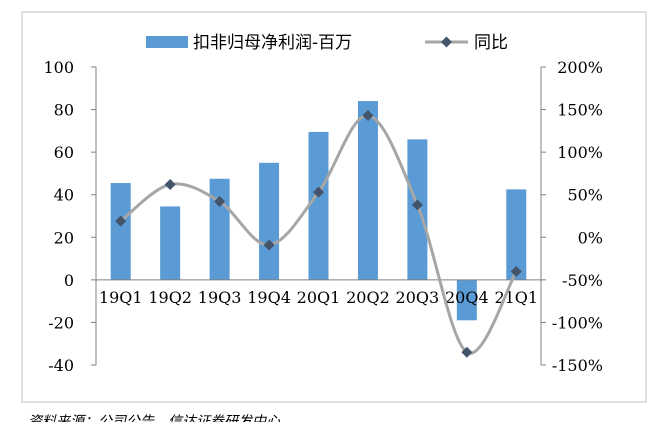 This screenshot has height=422, width=666. Describe the element at coordinates (64, 195) in the screenshot. I see `left-tick-label: 40` at that location.